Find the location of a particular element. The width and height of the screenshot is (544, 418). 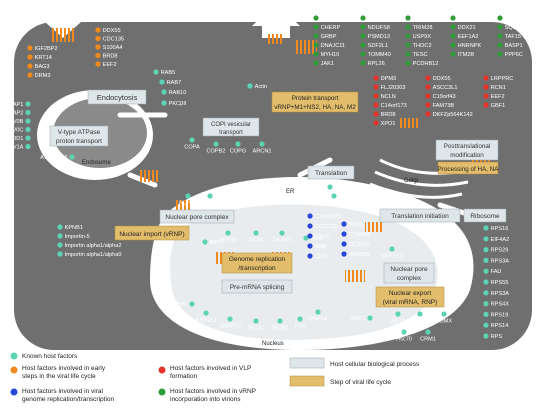

factor-label: TOMM40 is located at coordinates (379, 55).